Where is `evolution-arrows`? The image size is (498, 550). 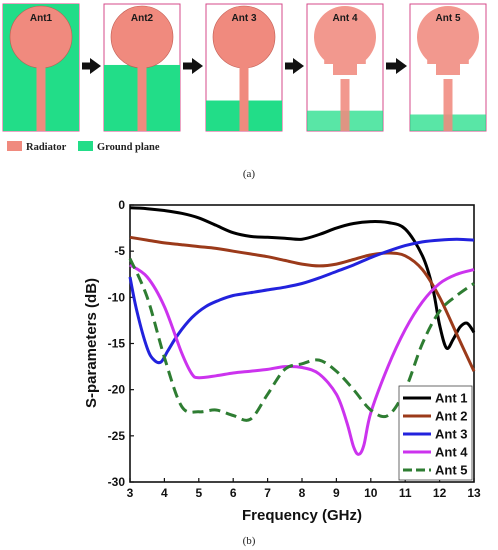
evolution-arrows is located at coordinates (244, 66).